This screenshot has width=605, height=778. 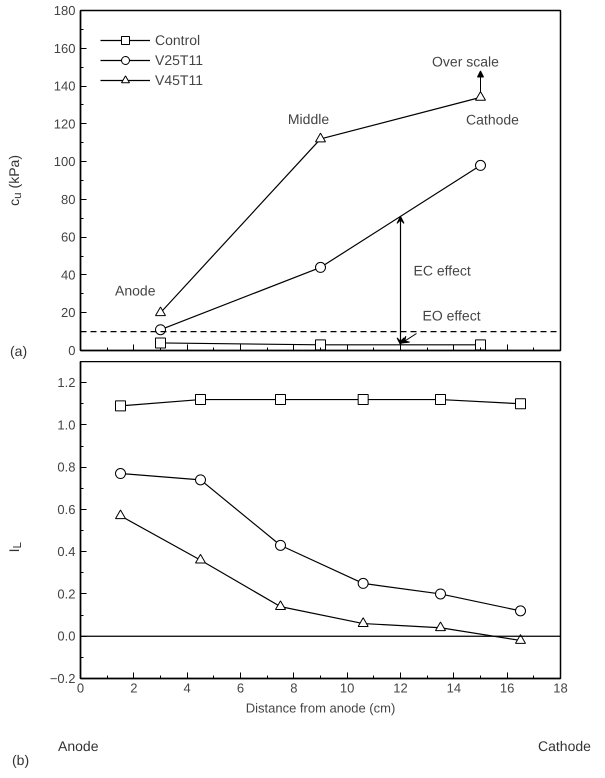 What do you see at coordinates (68, 237) in the screenshot?
I see `y-tick-label: 60` at bounding box center [68, 237].